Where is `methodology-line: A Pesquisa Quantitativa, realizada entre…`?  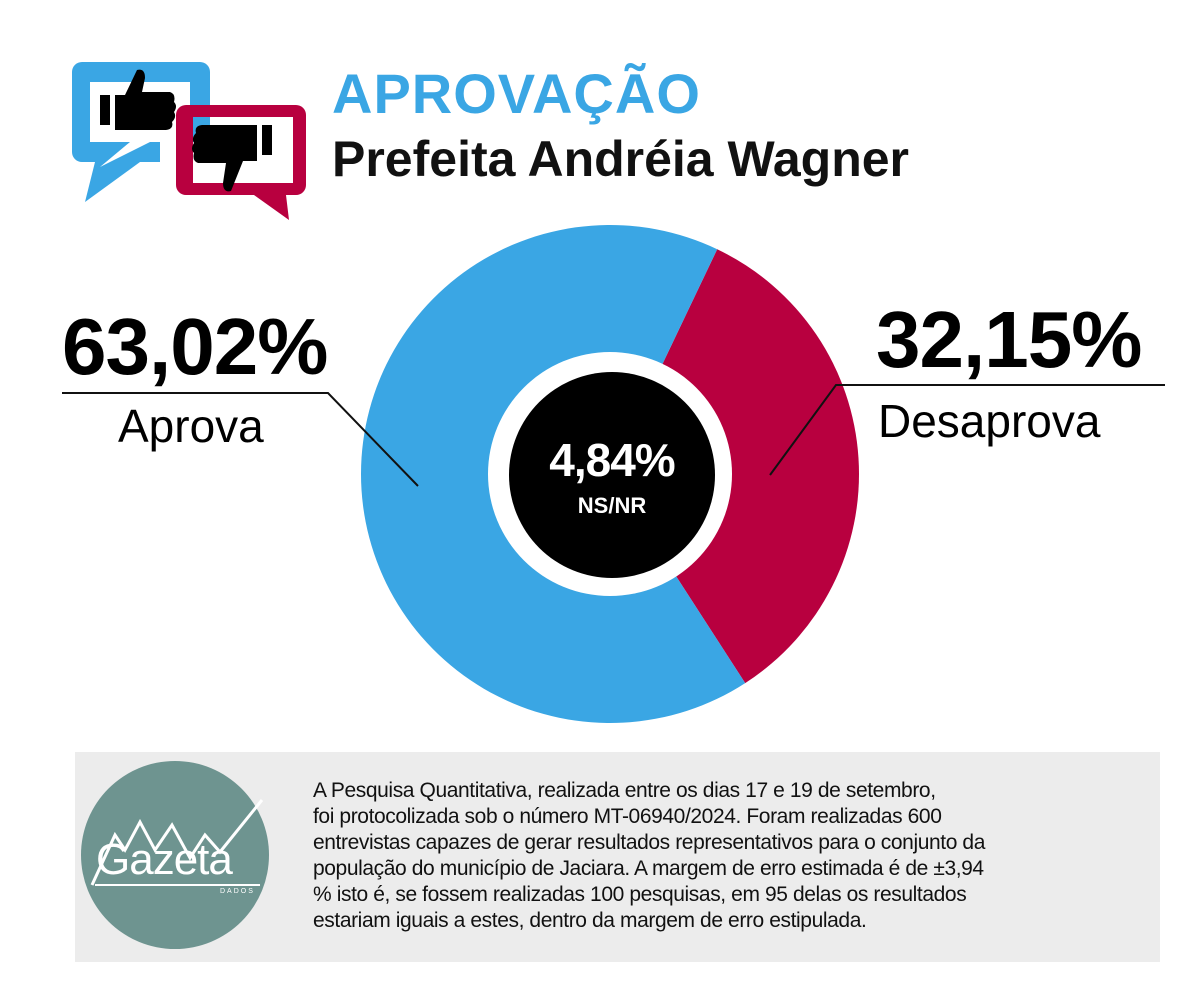
methodology-line: A Pesquisa Quantitativa, realizada entre… is located at coordinates (624, 790).